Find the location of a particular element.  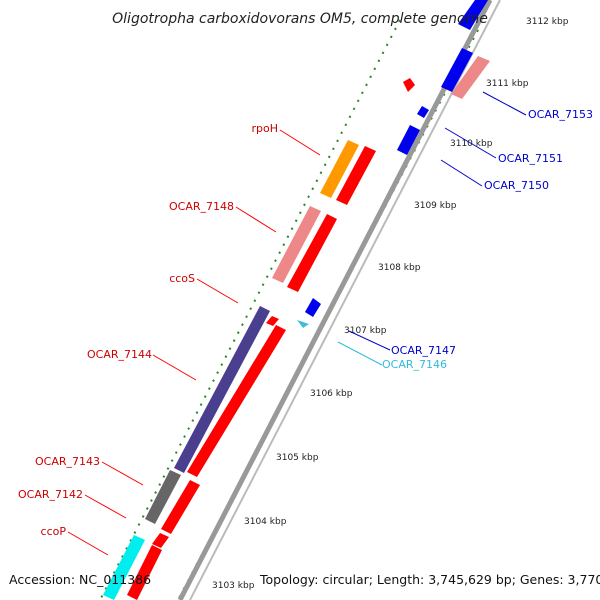

gene-label: OCAR_7143 is located at coordinates (67, 461).